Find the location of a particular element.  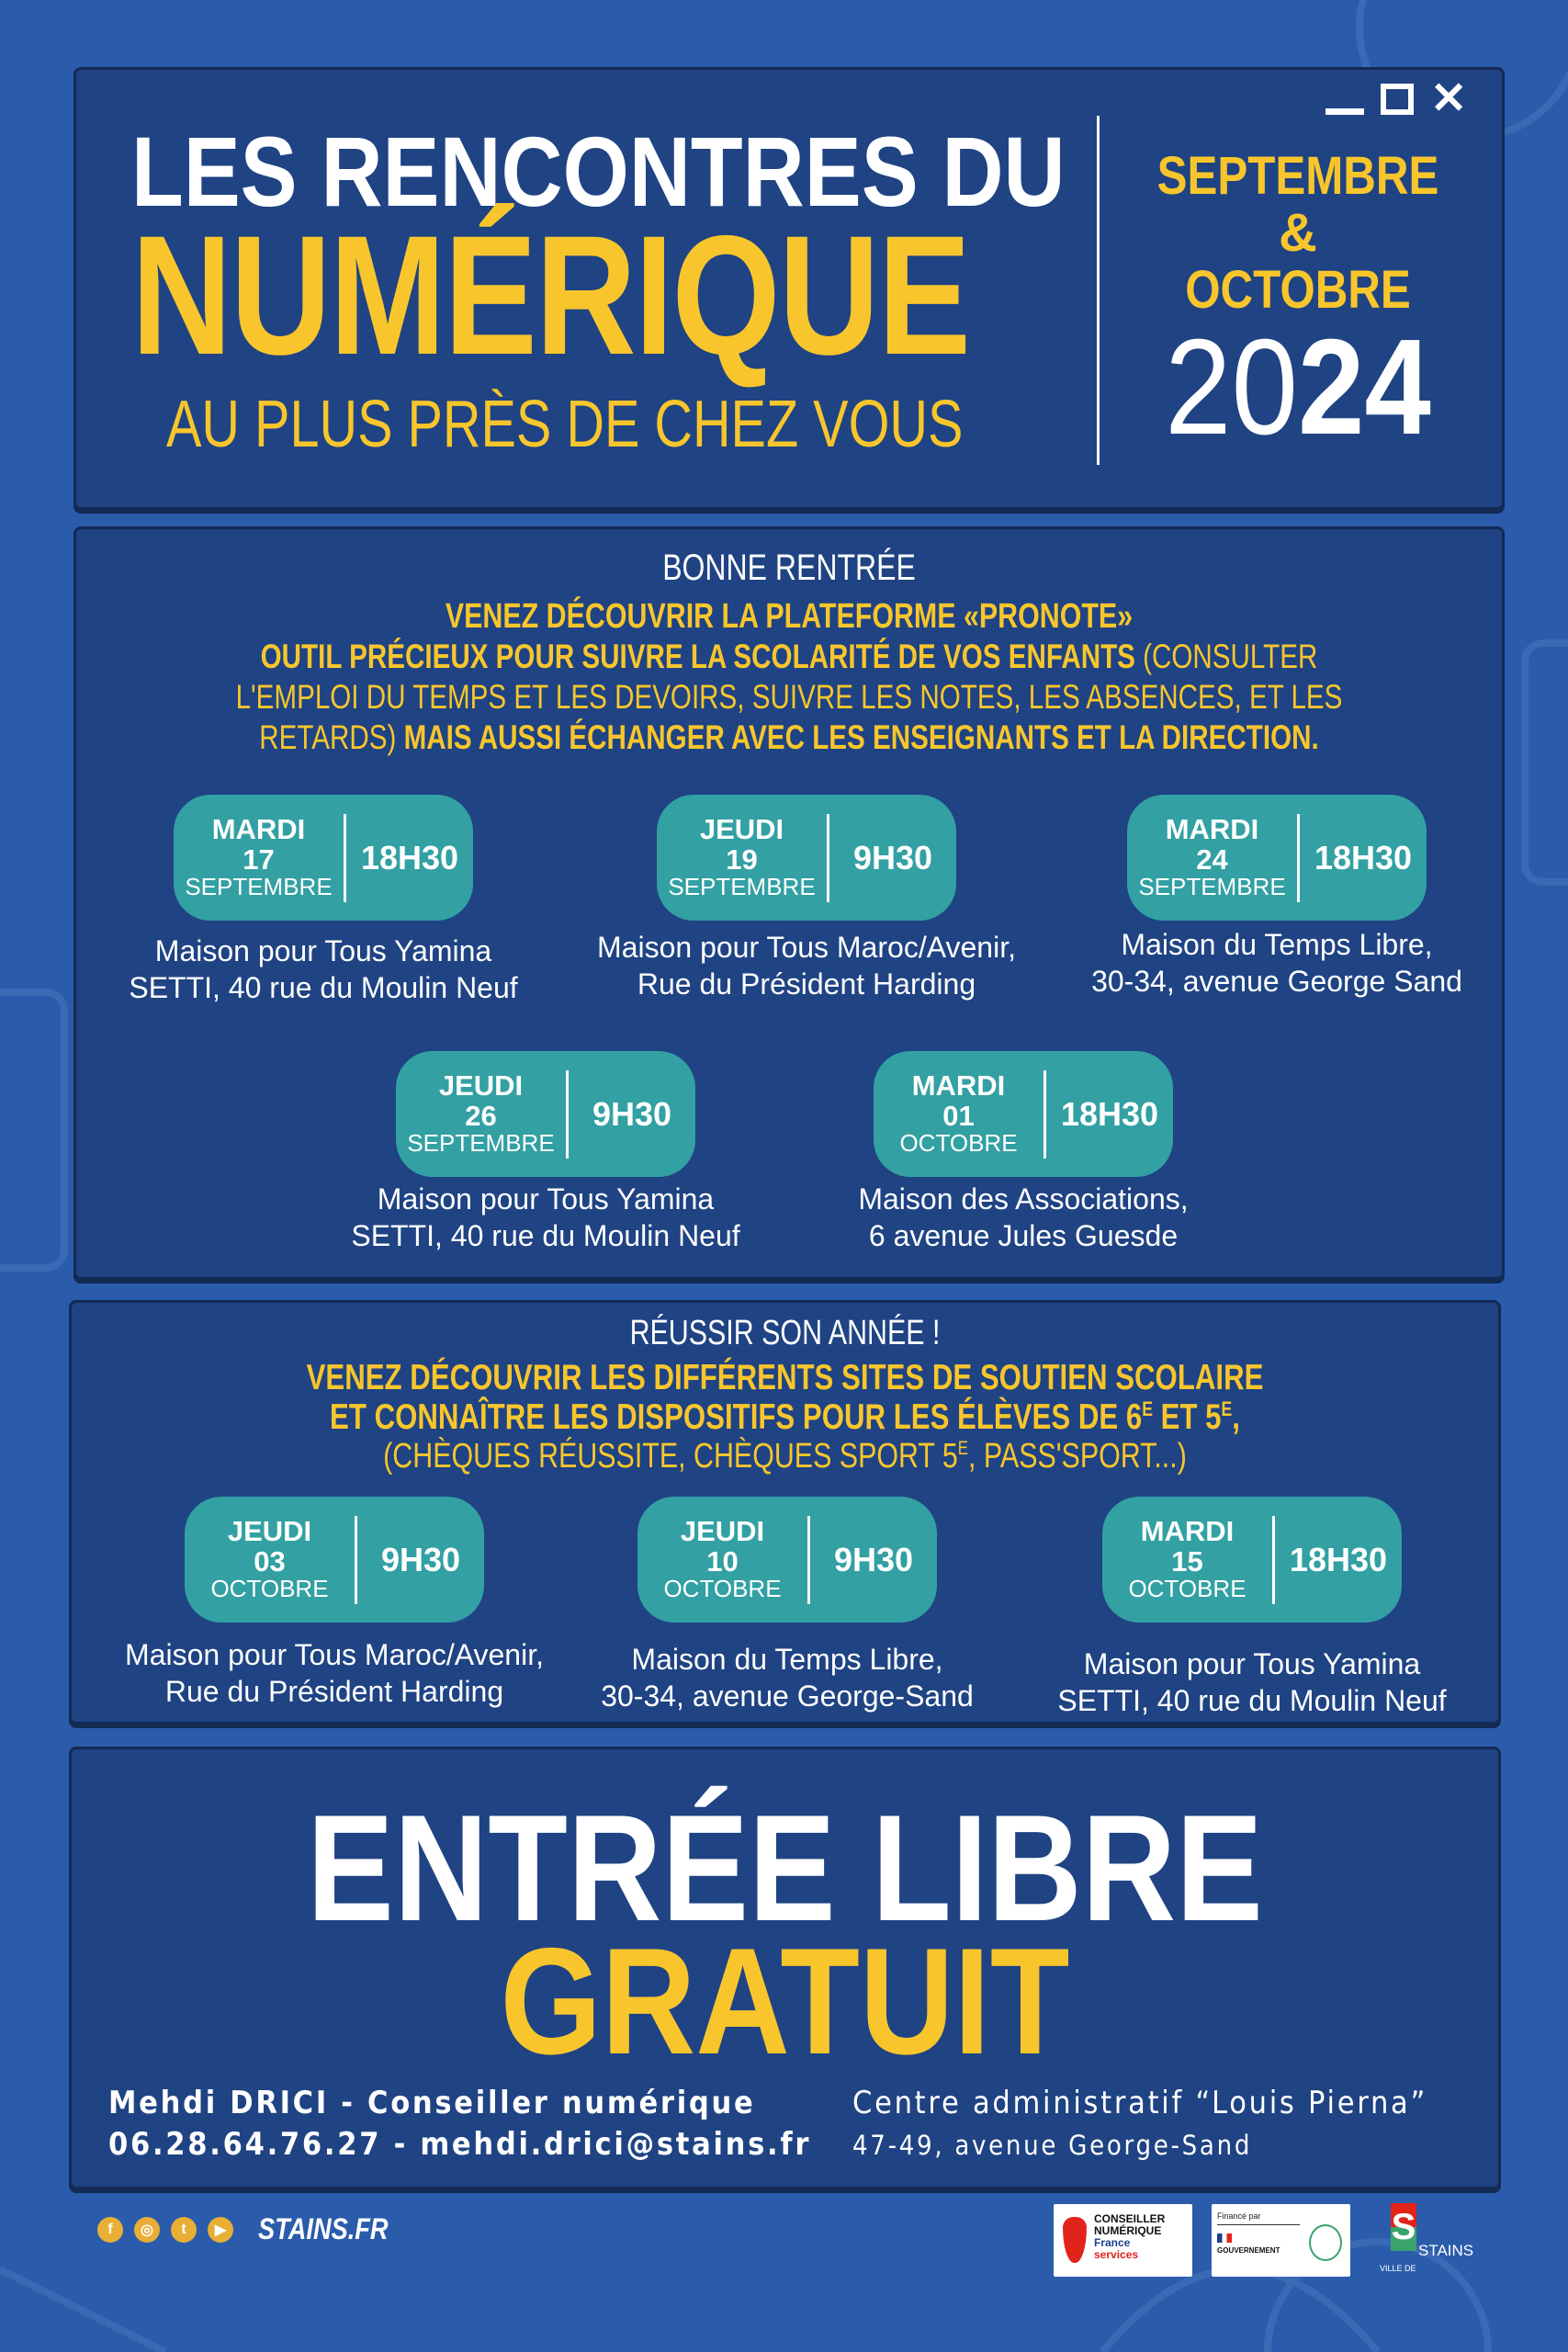

logo-line: NUMÉRIQUE is located at coordinates (1128, 2230).